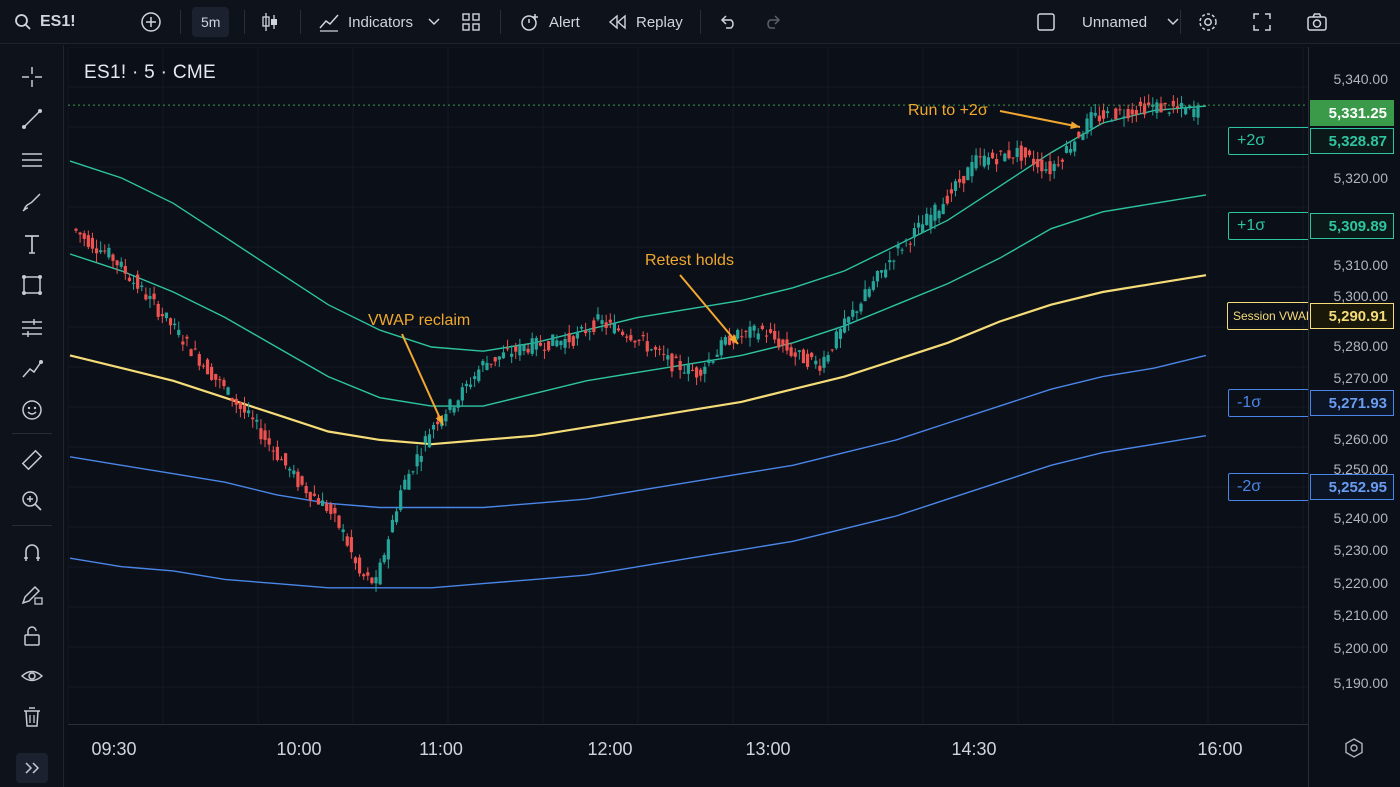  Describe the element at coordinates (1352, 487) in the screenshot. I see `price-label-minus2: 5,252.95` at that location.